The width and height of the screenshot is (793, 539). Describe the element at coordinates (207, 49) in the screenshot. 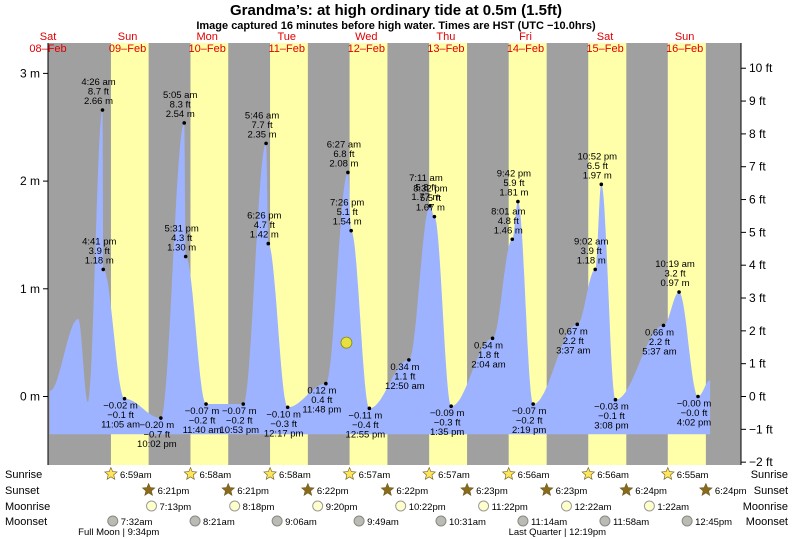

I see `date-label: 10–Feb` at that location.